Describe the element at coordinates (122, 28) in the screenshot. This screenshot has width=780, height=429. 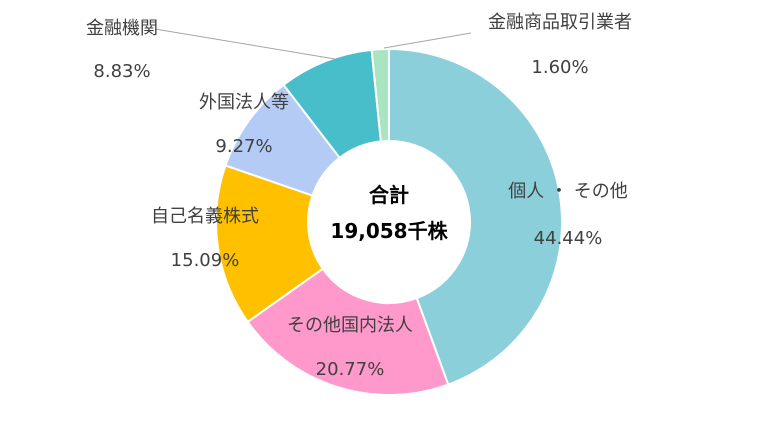
I see `slice-label-5: 金融機関` at that location.